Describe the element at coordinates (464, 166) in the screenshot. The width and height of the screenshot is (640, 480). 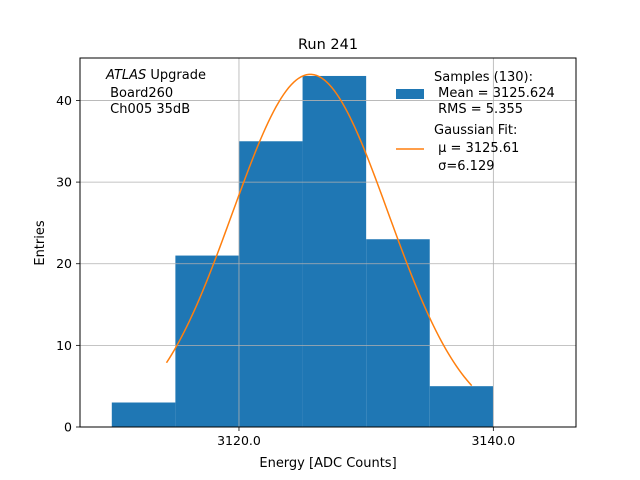
I see `legend-fit-line-3: σ=6.129` at that location.